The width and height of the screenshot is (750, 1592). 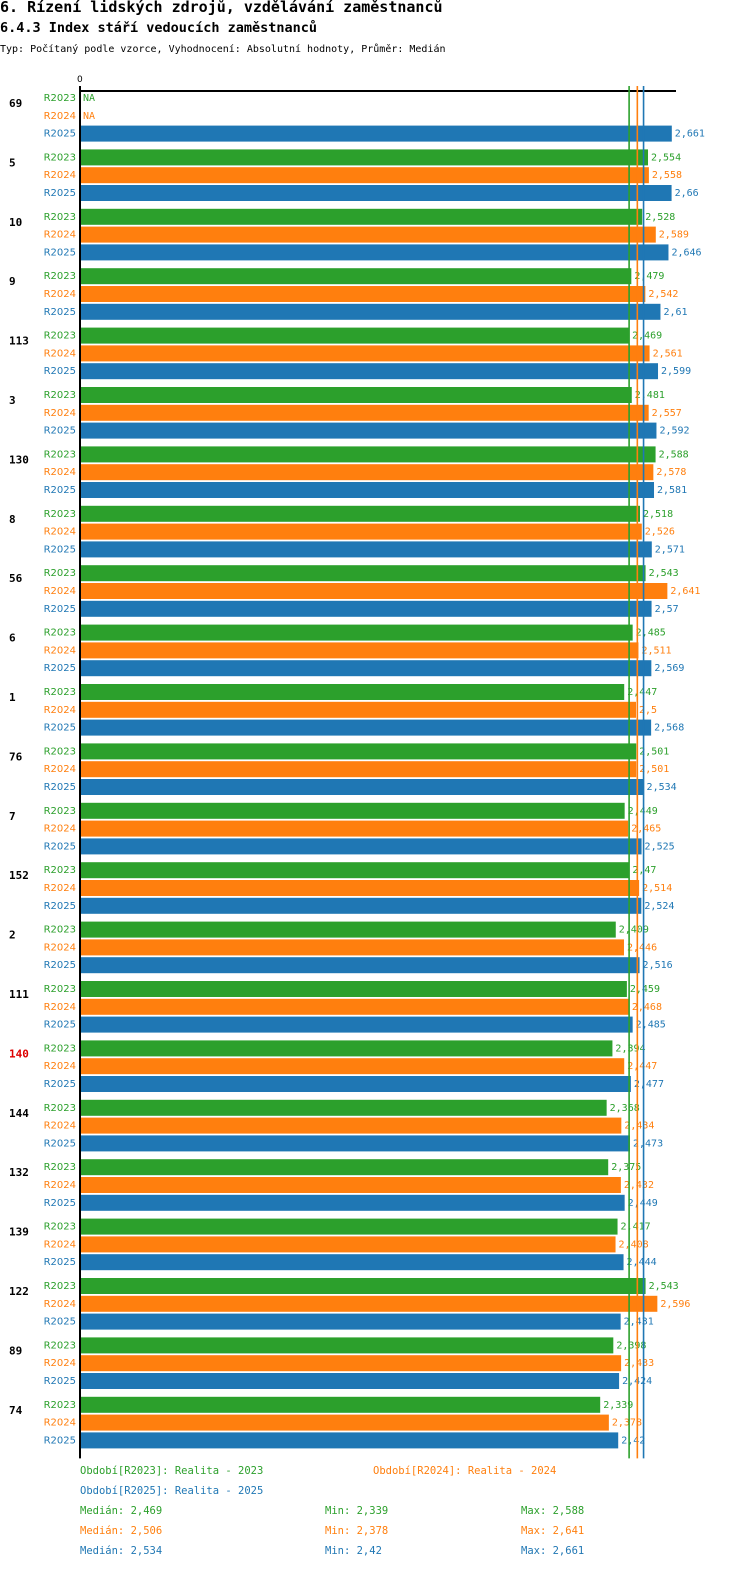 I want to click on value-label: 2,661, so click(x=690, y=134).